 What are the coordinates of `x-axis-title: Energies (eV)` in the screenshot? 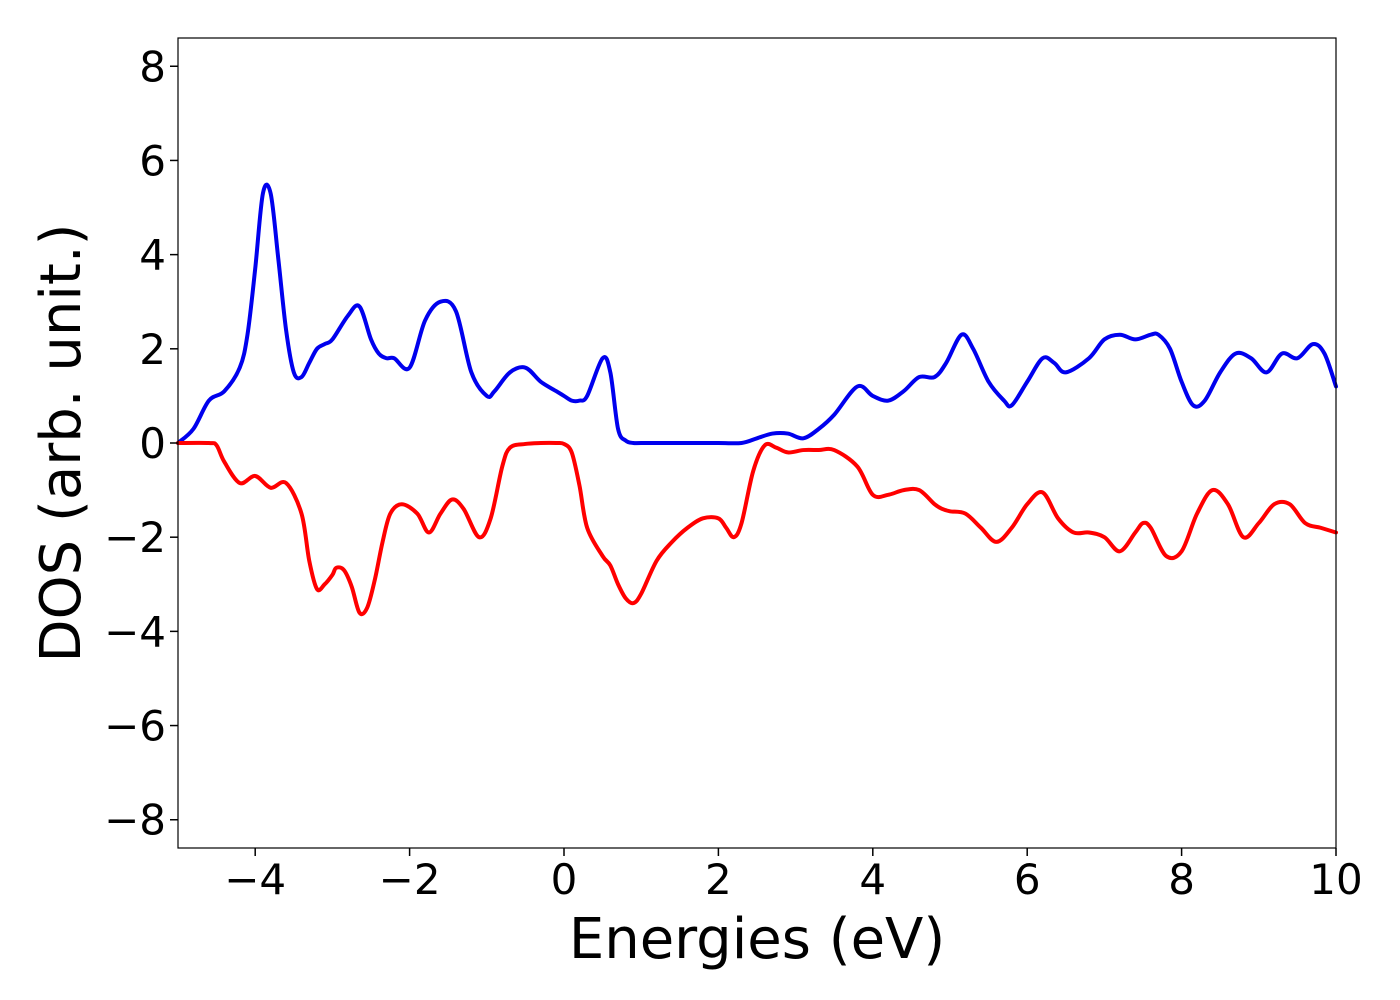 It's located at (757, 939).